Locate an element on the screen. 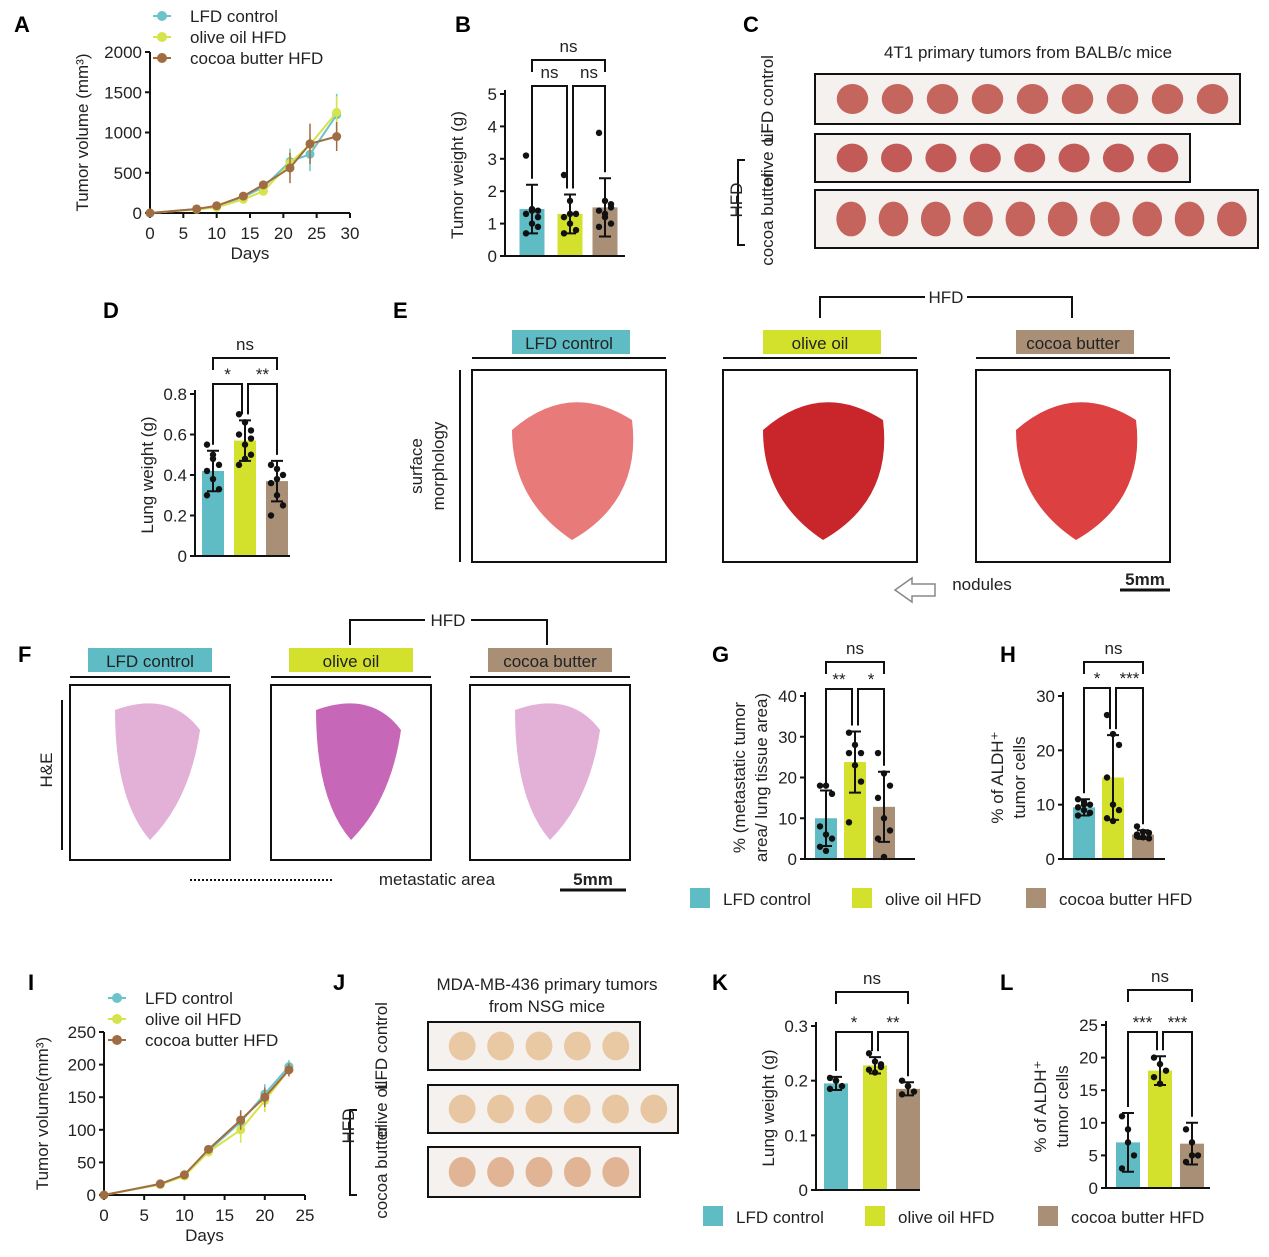 The width and height of the screenshot is (1269, 1257). y-axis-label: area/ lung tissue area) is located at coordinates (761, 777).